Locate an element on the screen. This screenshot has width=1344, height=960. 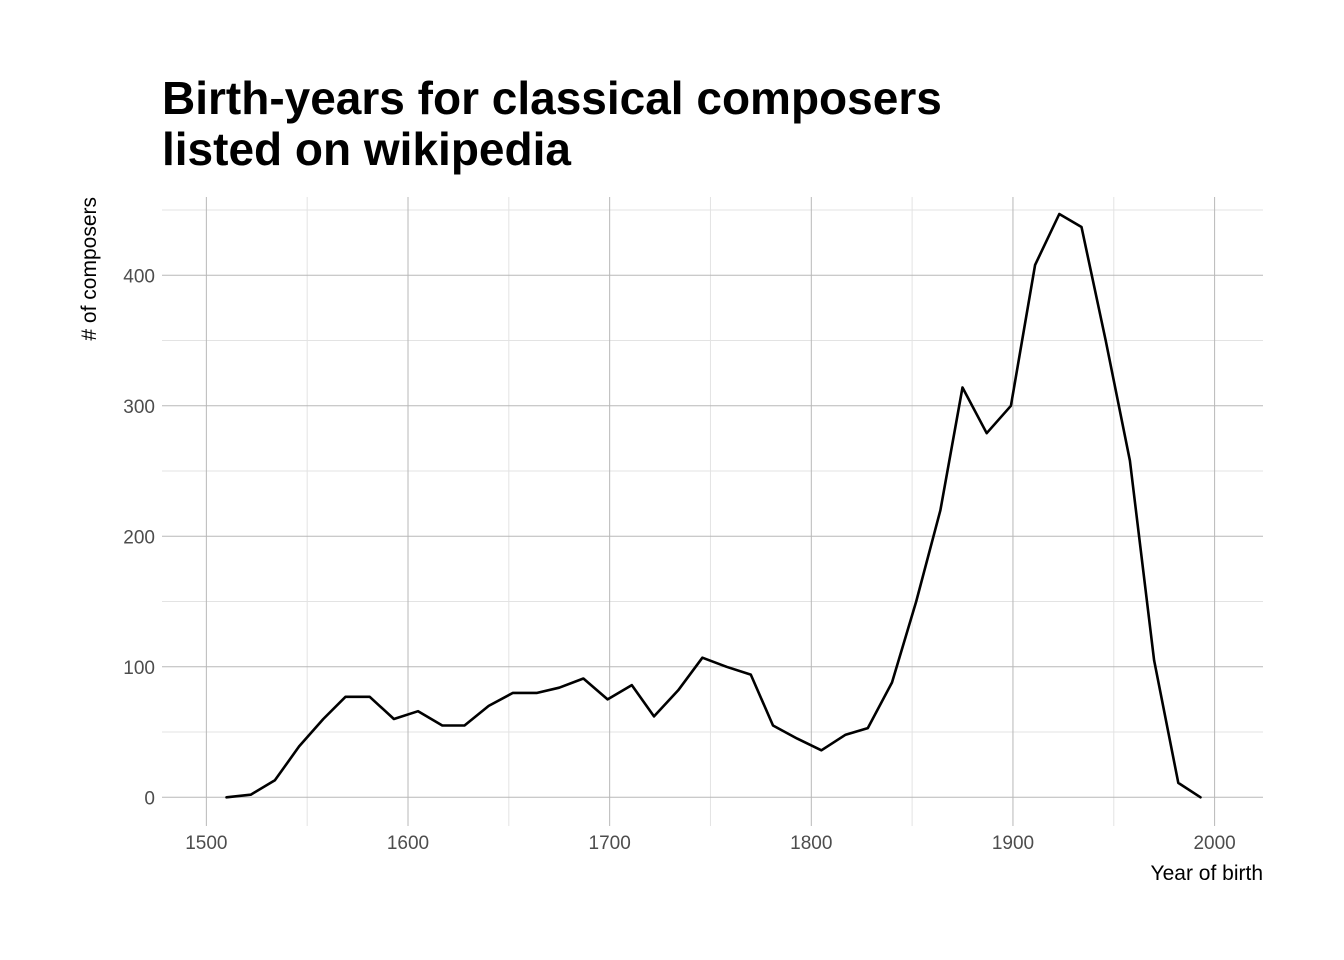
x-axis-tick-labels: 1500 1600 1700 1800 1900 2000 is located at coordinates (710, 843).